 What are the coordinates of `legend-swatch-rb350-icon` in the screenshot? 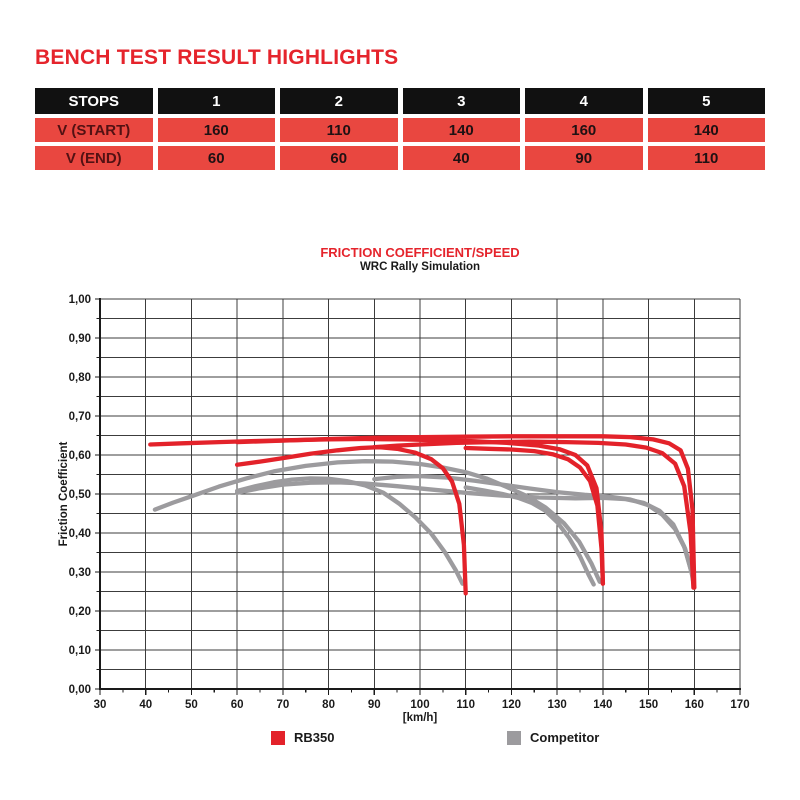 It's located at (278, 737).